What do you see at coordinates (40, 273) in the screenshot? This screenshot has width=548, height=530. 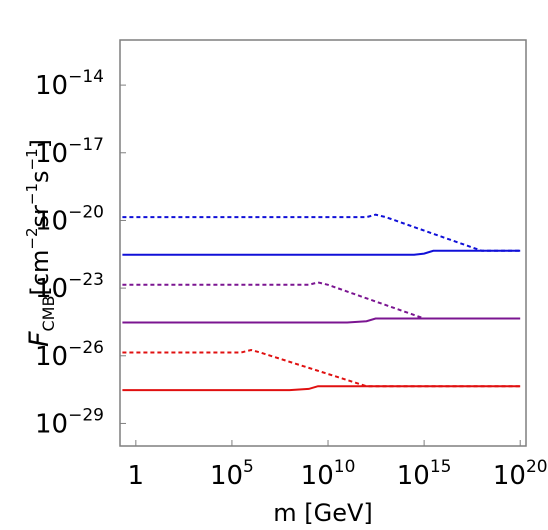 I see `y-label-units-open: [cm` at bounding box center [40, 273].